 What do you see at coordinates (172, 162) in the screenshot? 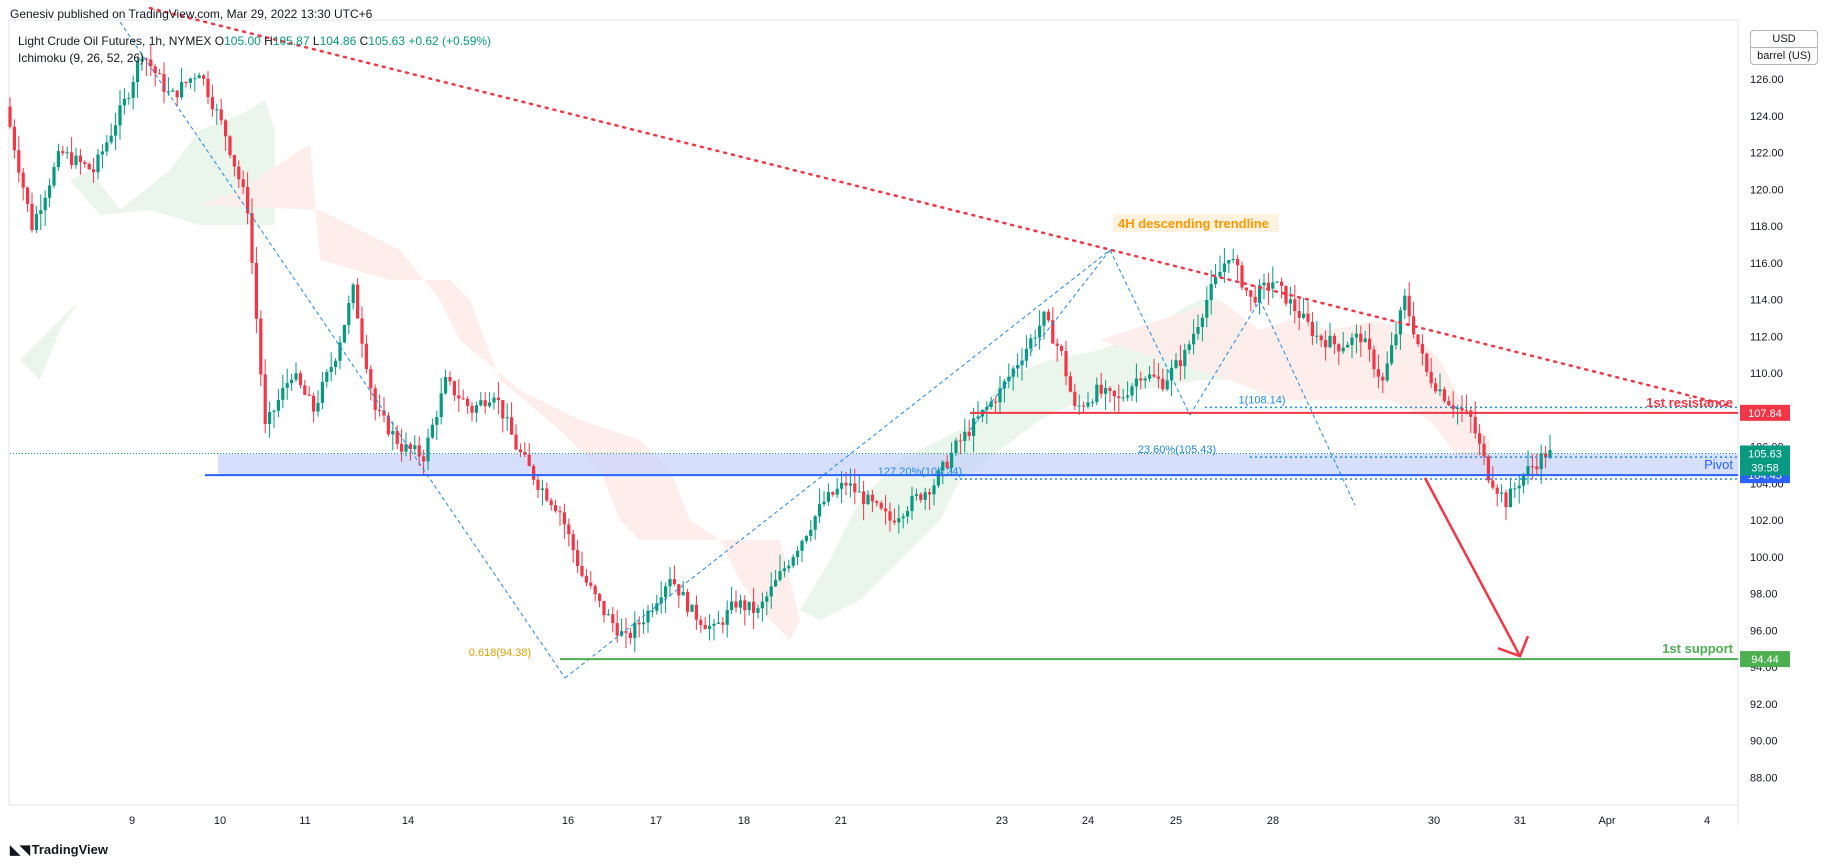
I see `ichimoku-cloud-bullish` at bounding box center [172, 162].